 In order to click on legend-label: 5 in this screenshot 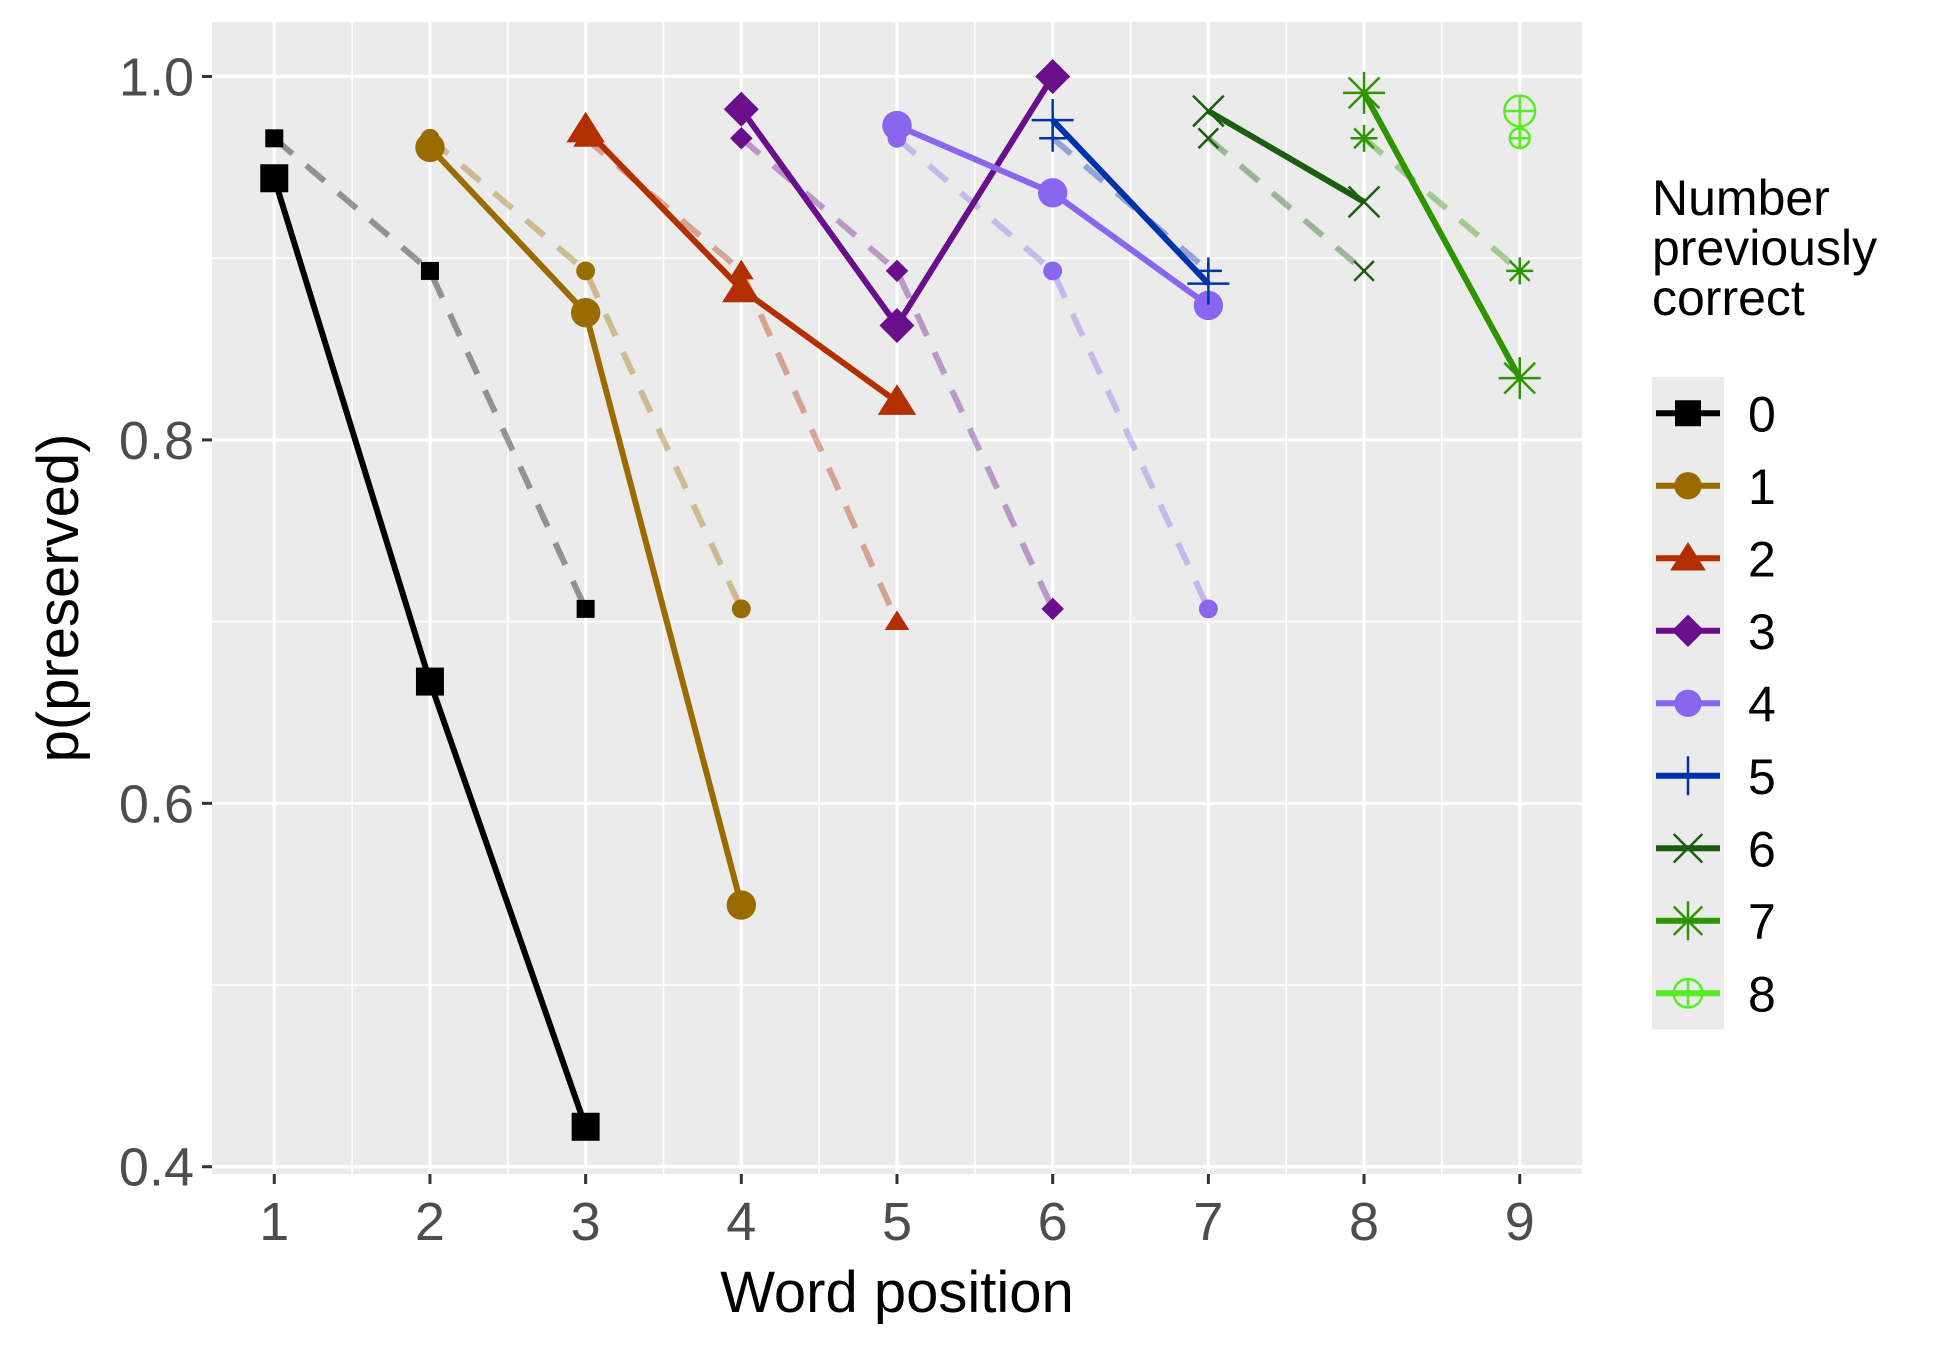, I will do `click(1762, 777)`.